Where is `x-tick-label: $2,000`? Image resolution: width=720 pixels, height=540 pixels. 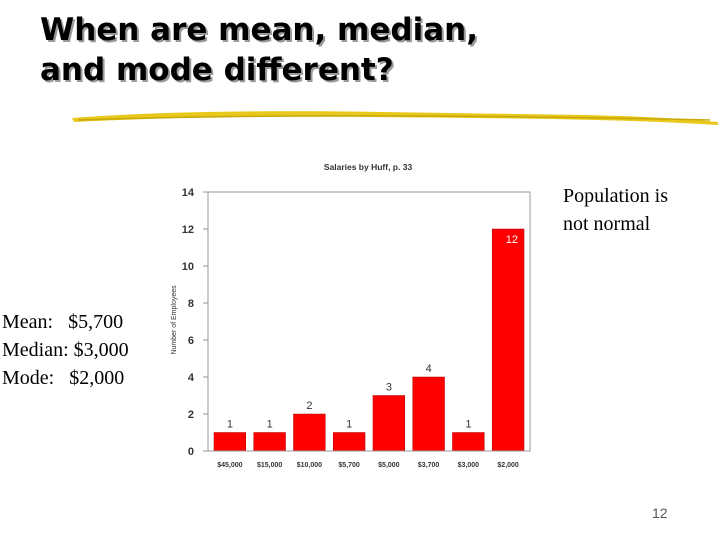 x-tick-label: $2,000 is located at coordinates (508, 465).